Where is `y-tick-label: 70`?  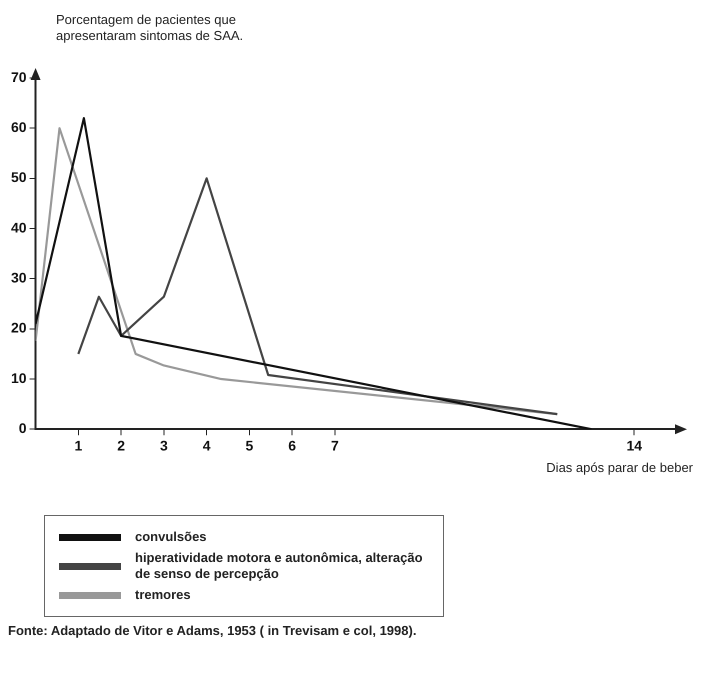
y-tick-label: 70 is located at coordinates (18, 76).